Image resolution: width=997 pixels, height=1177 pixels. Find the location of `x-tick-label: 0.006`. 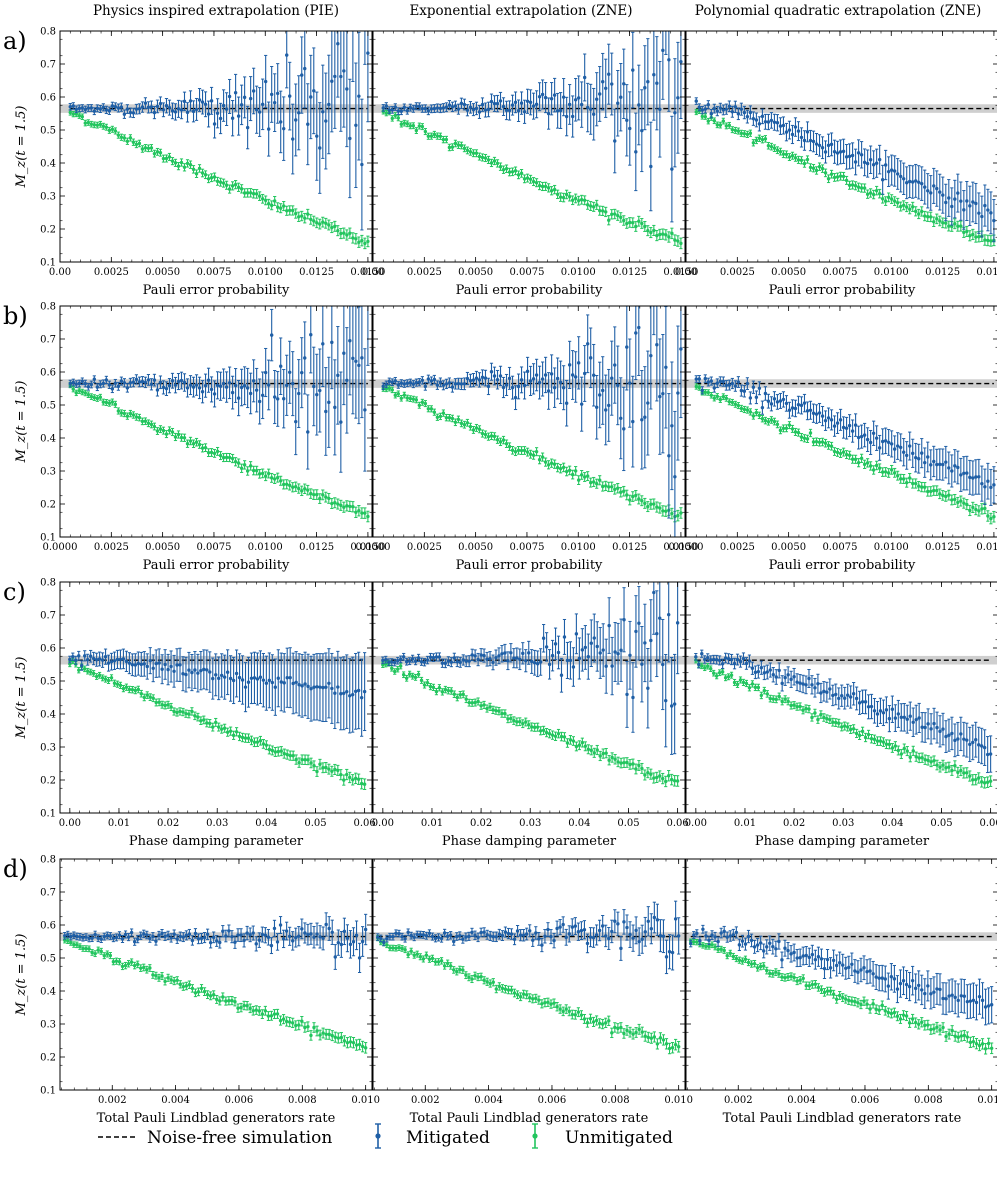

x-tick-label: 0.006 is located at coordinates (552, 1100).